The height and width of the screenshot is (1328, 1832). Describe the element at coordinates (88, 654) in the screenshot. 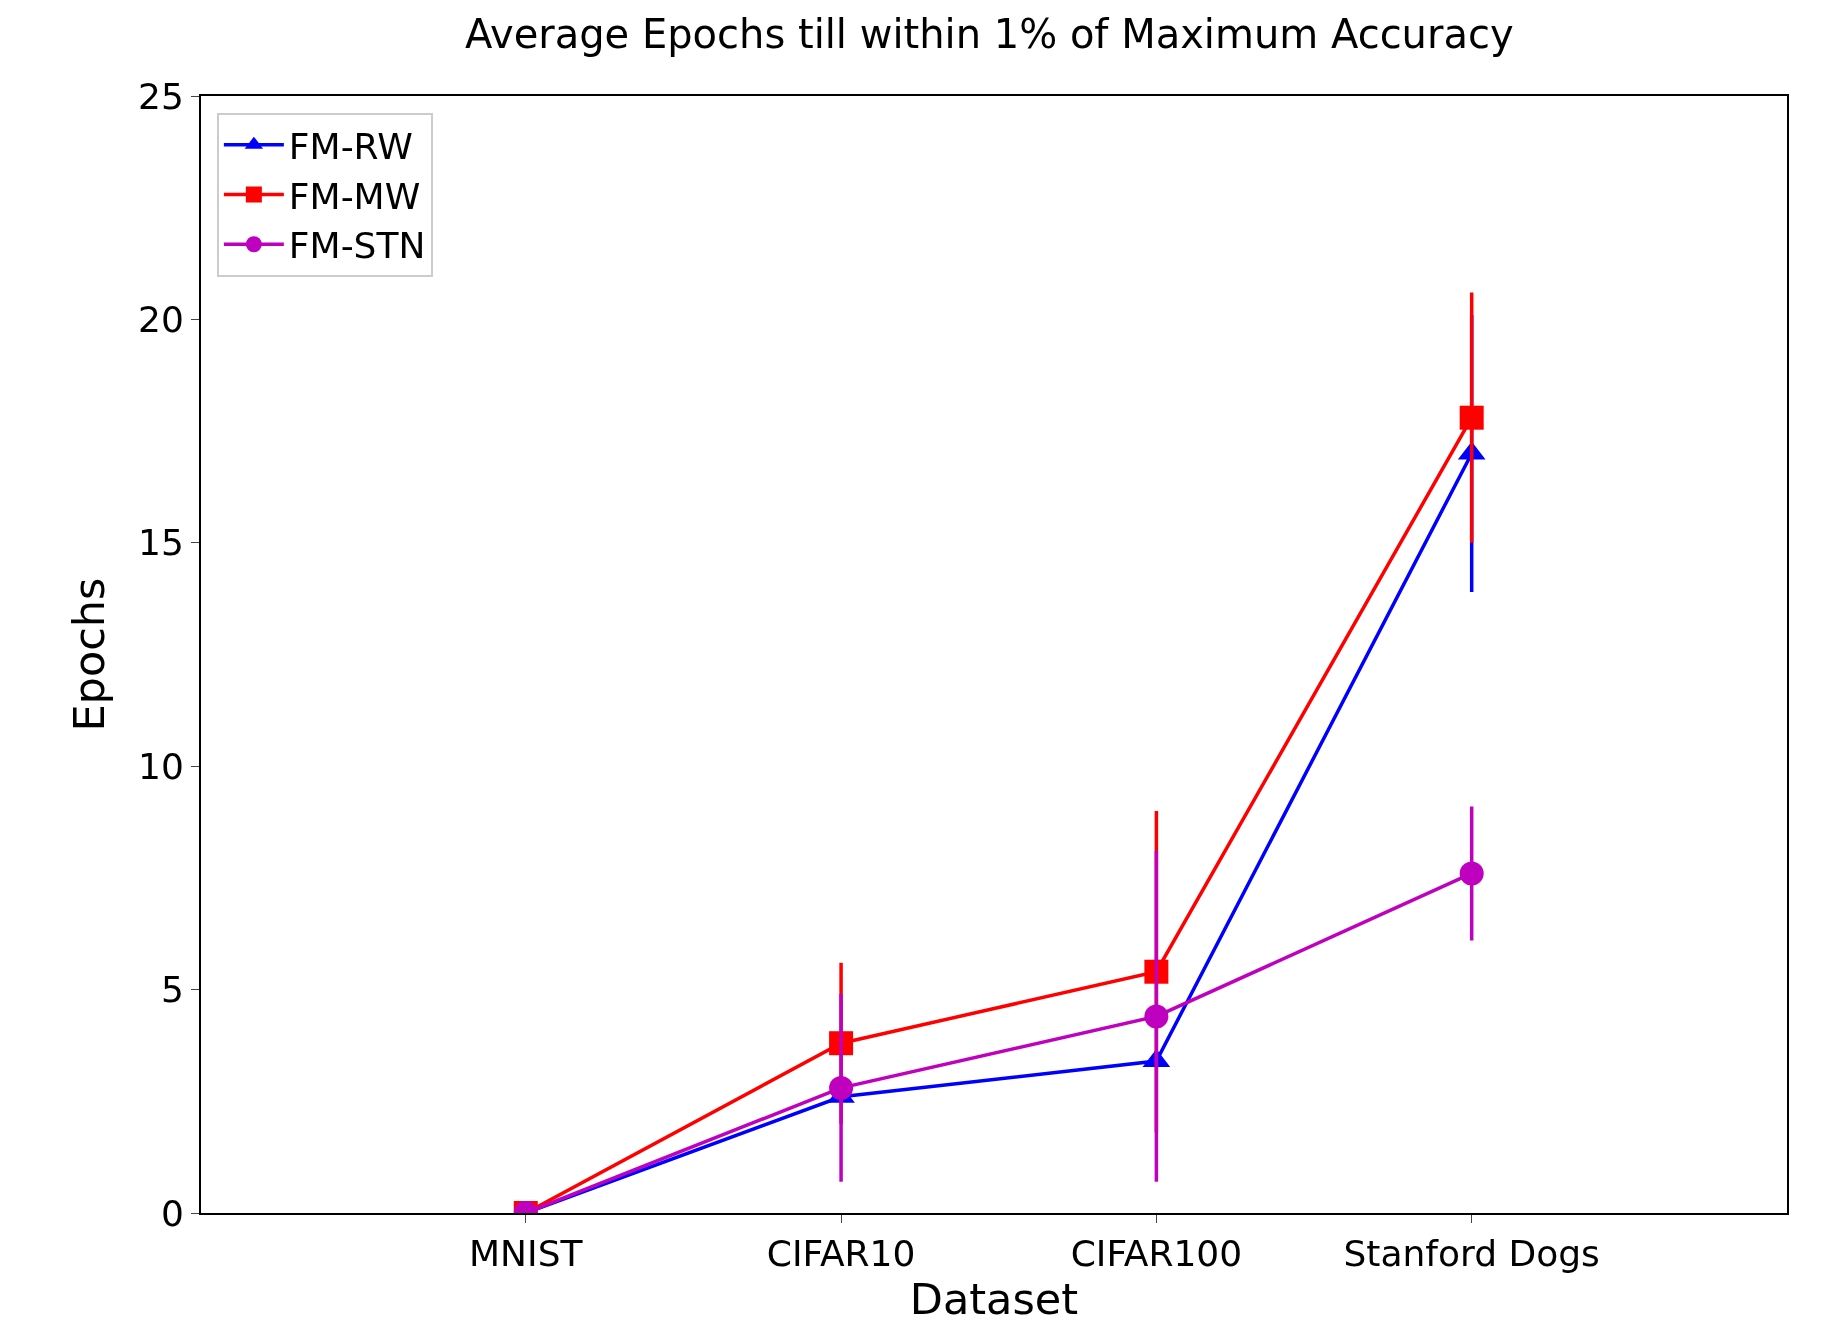

I see `y-axis-title: Epochs` at that location.